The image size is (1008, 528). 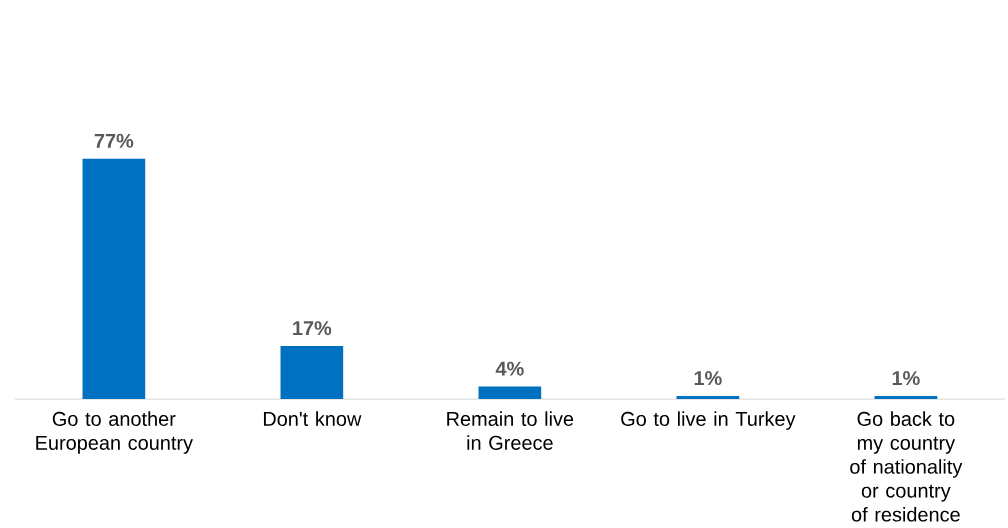 What do you see at coordinates (312, 328) in the screenshot?
I see `data-label: 17%` at bounding box center [312, 328].